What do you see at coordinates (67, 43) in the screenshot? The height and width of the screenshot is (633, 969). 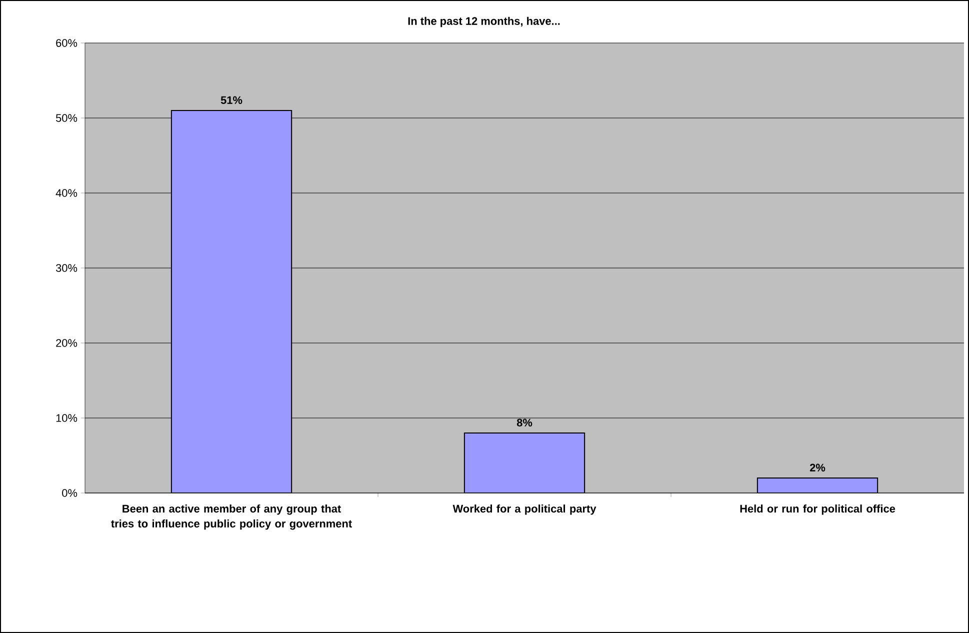 I see `y-tick-label: 60%` at bounding box center [67, 43].